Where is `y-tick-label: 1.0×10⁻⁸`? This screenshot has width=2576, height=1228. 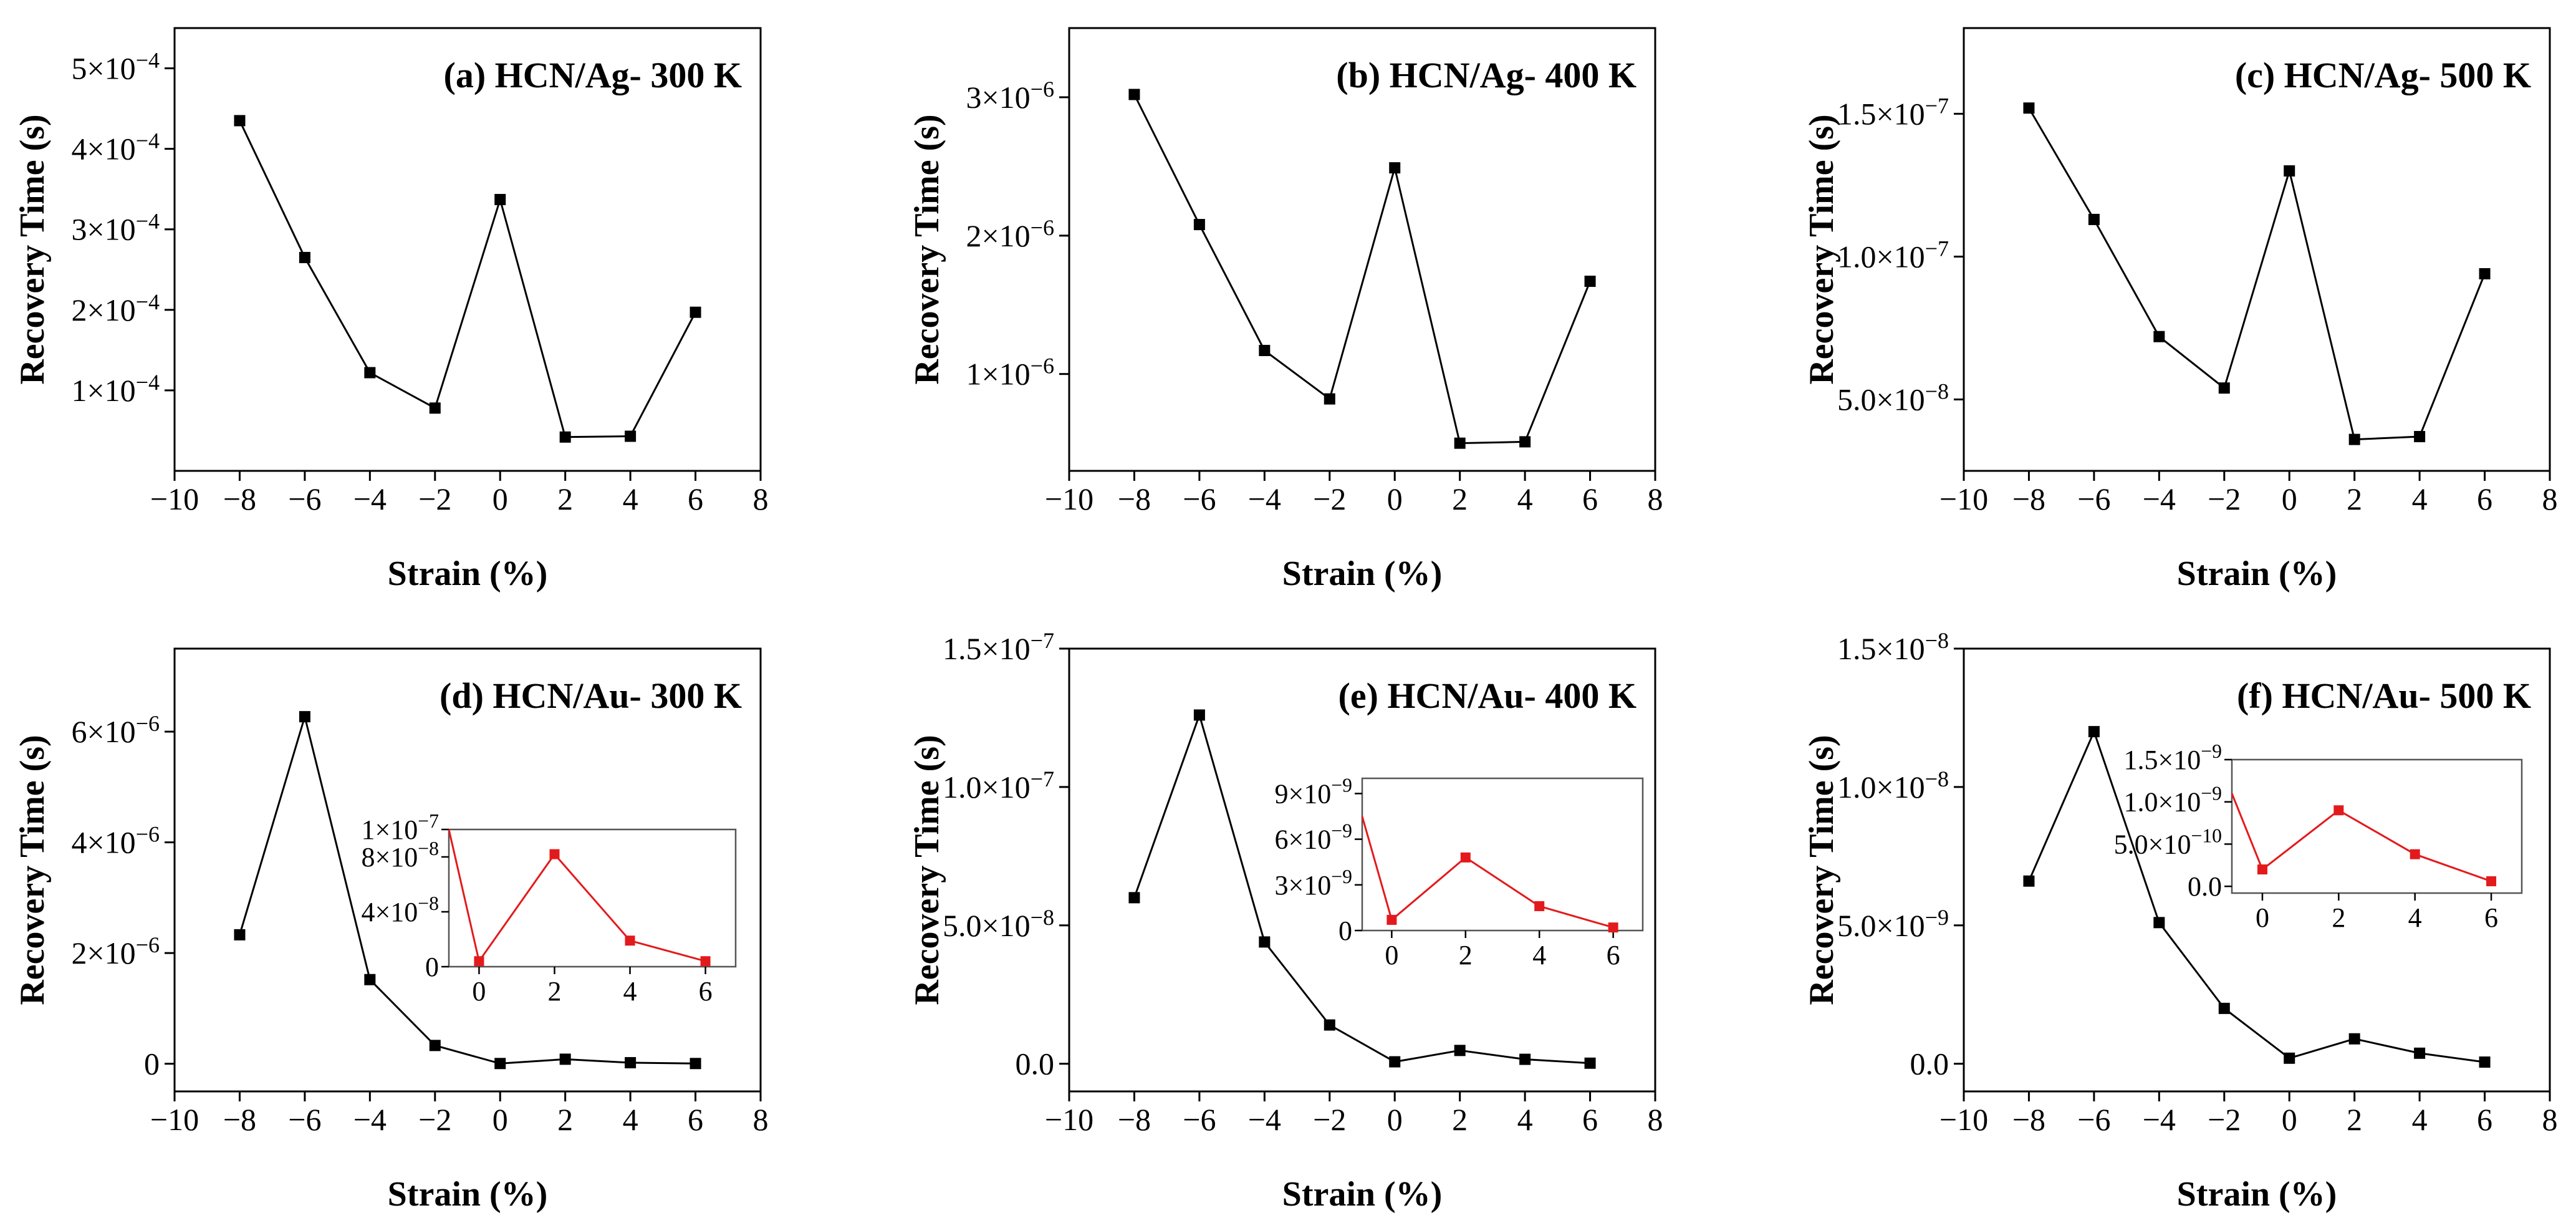 y-tick-label: 1.0×10⁻⁸ is located at coordinates (1893, 785).